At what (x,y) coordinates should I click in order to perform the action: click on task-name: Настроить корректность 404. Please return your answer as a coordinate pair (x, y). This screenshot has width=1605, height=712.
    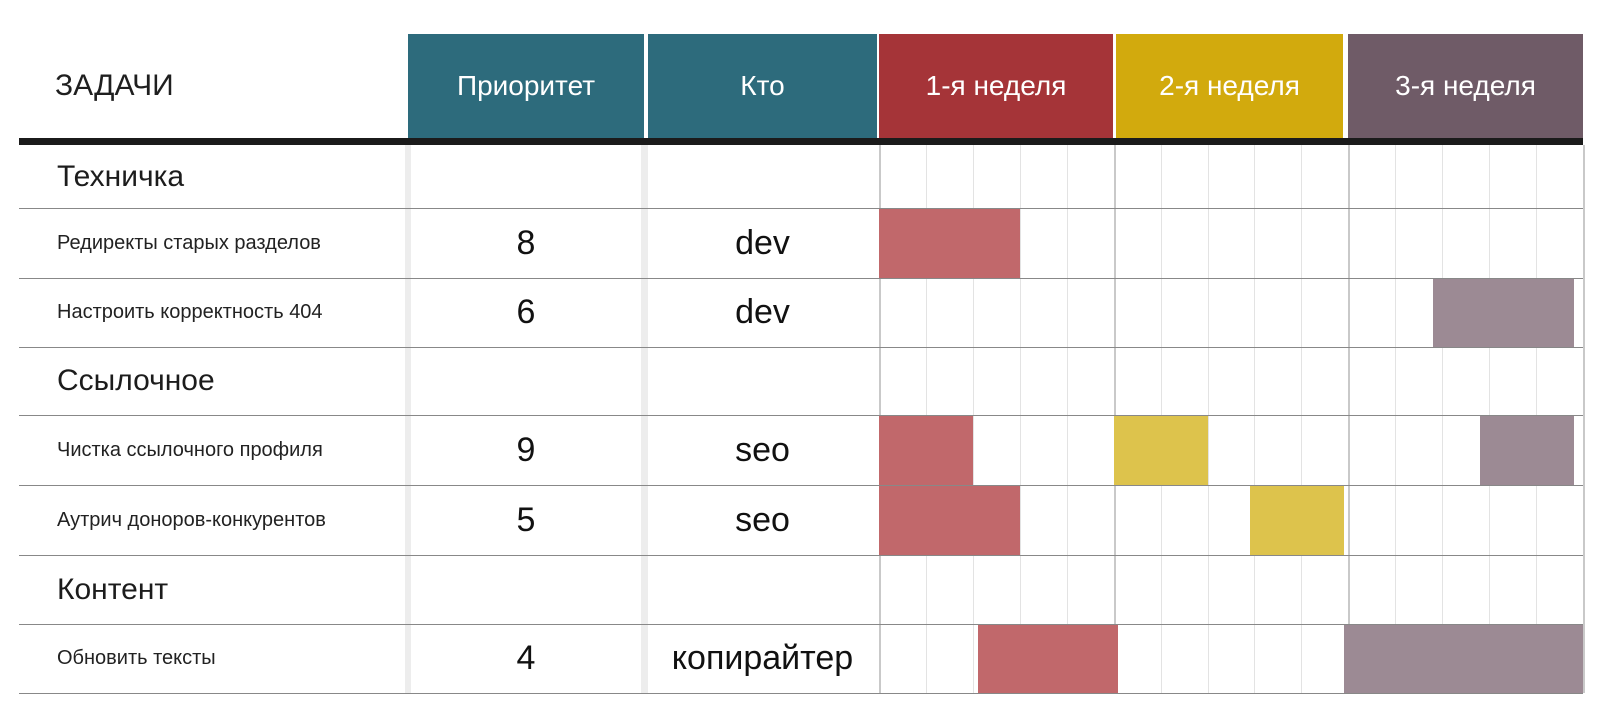
    Looking at the image, I should click on (190, 312).